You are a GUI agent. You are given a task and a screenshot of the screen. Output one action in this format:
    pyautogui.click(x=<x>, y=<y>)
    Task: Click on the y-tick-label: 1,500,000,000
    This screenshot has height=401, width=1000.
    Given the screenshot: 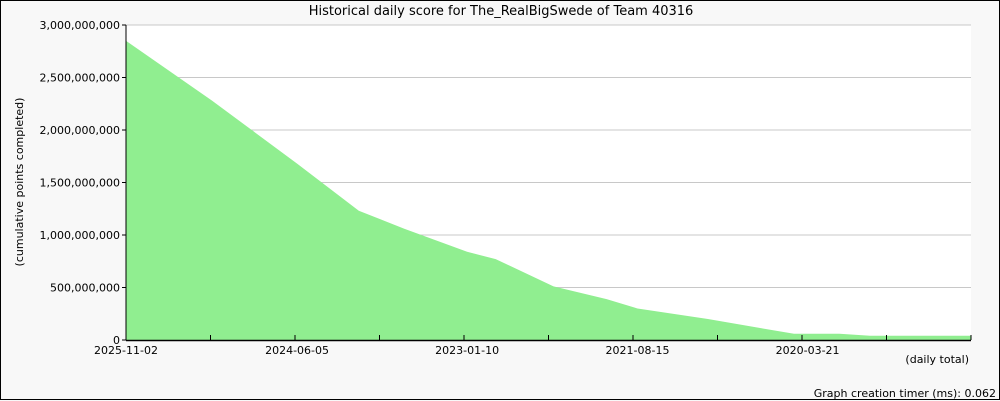 What is the action you would take?
    pyautogui.click(x=80, y=183)
    